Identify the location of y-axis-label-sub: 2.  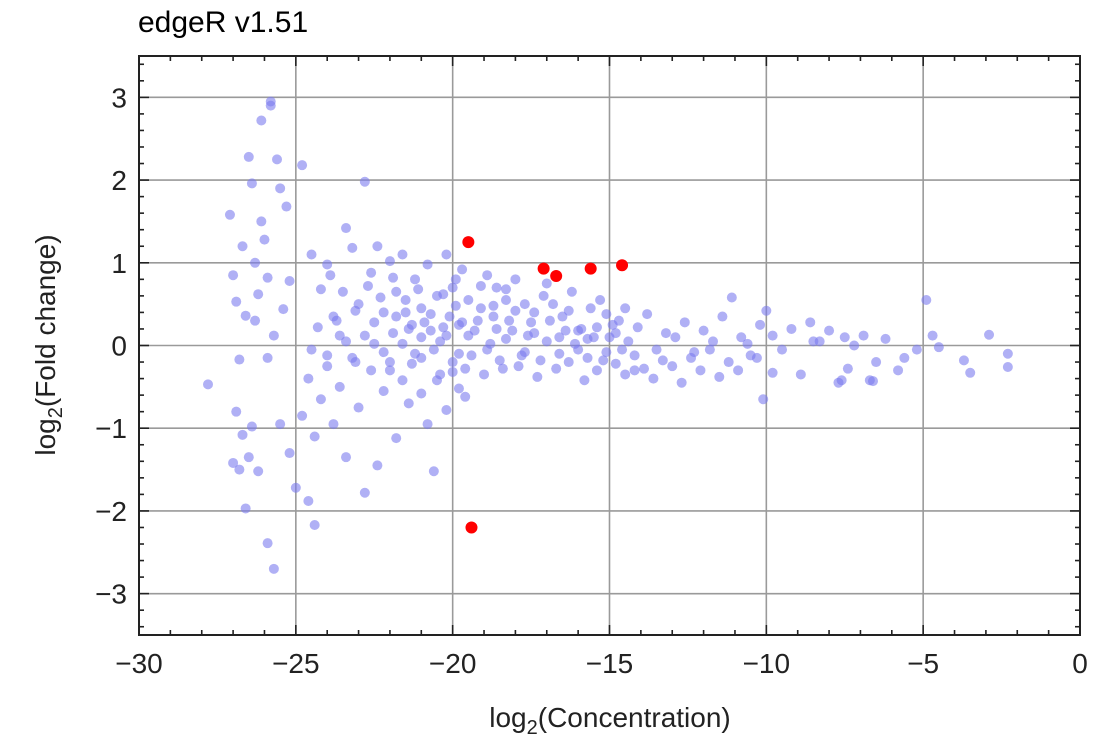
(56, 412).